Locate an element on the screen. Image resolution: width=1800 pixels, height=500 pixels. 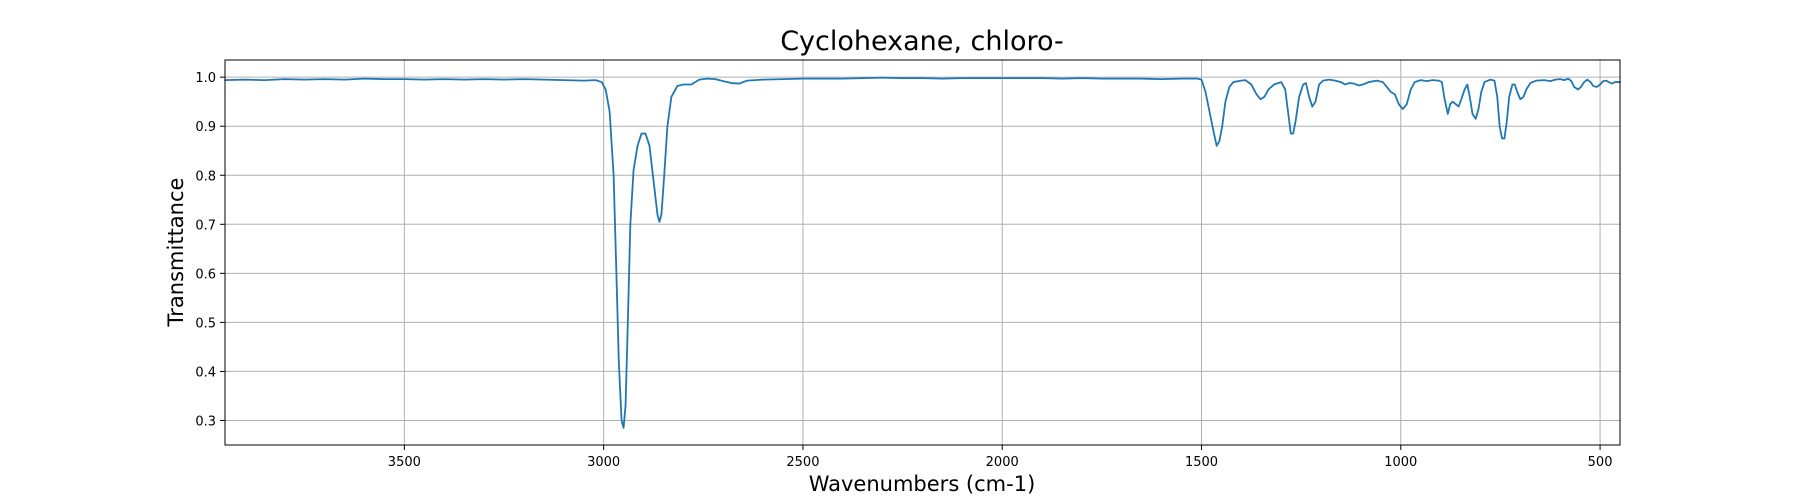
y-tick-label: 0.9 is located at coordinates (205, 127).